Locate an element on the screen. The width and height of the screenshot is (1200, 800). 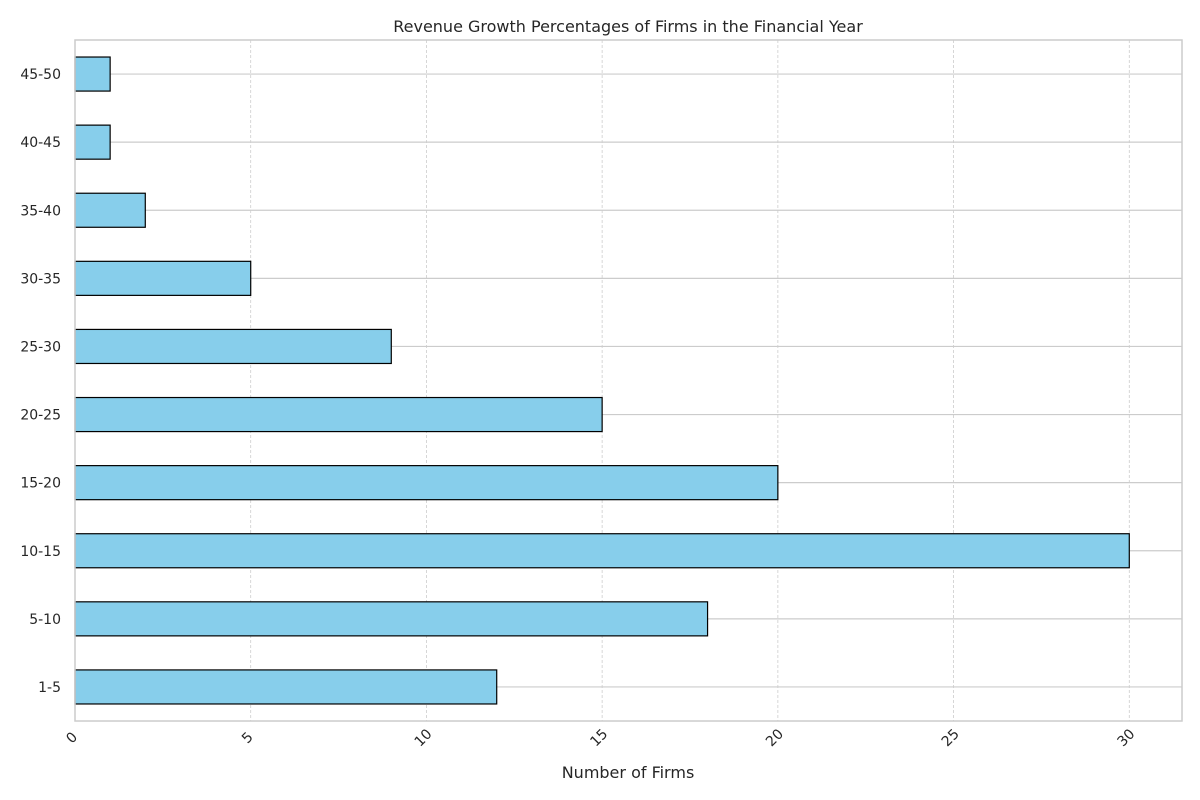
y-tick-label: 40-45 is located at coordinates (40, 143).